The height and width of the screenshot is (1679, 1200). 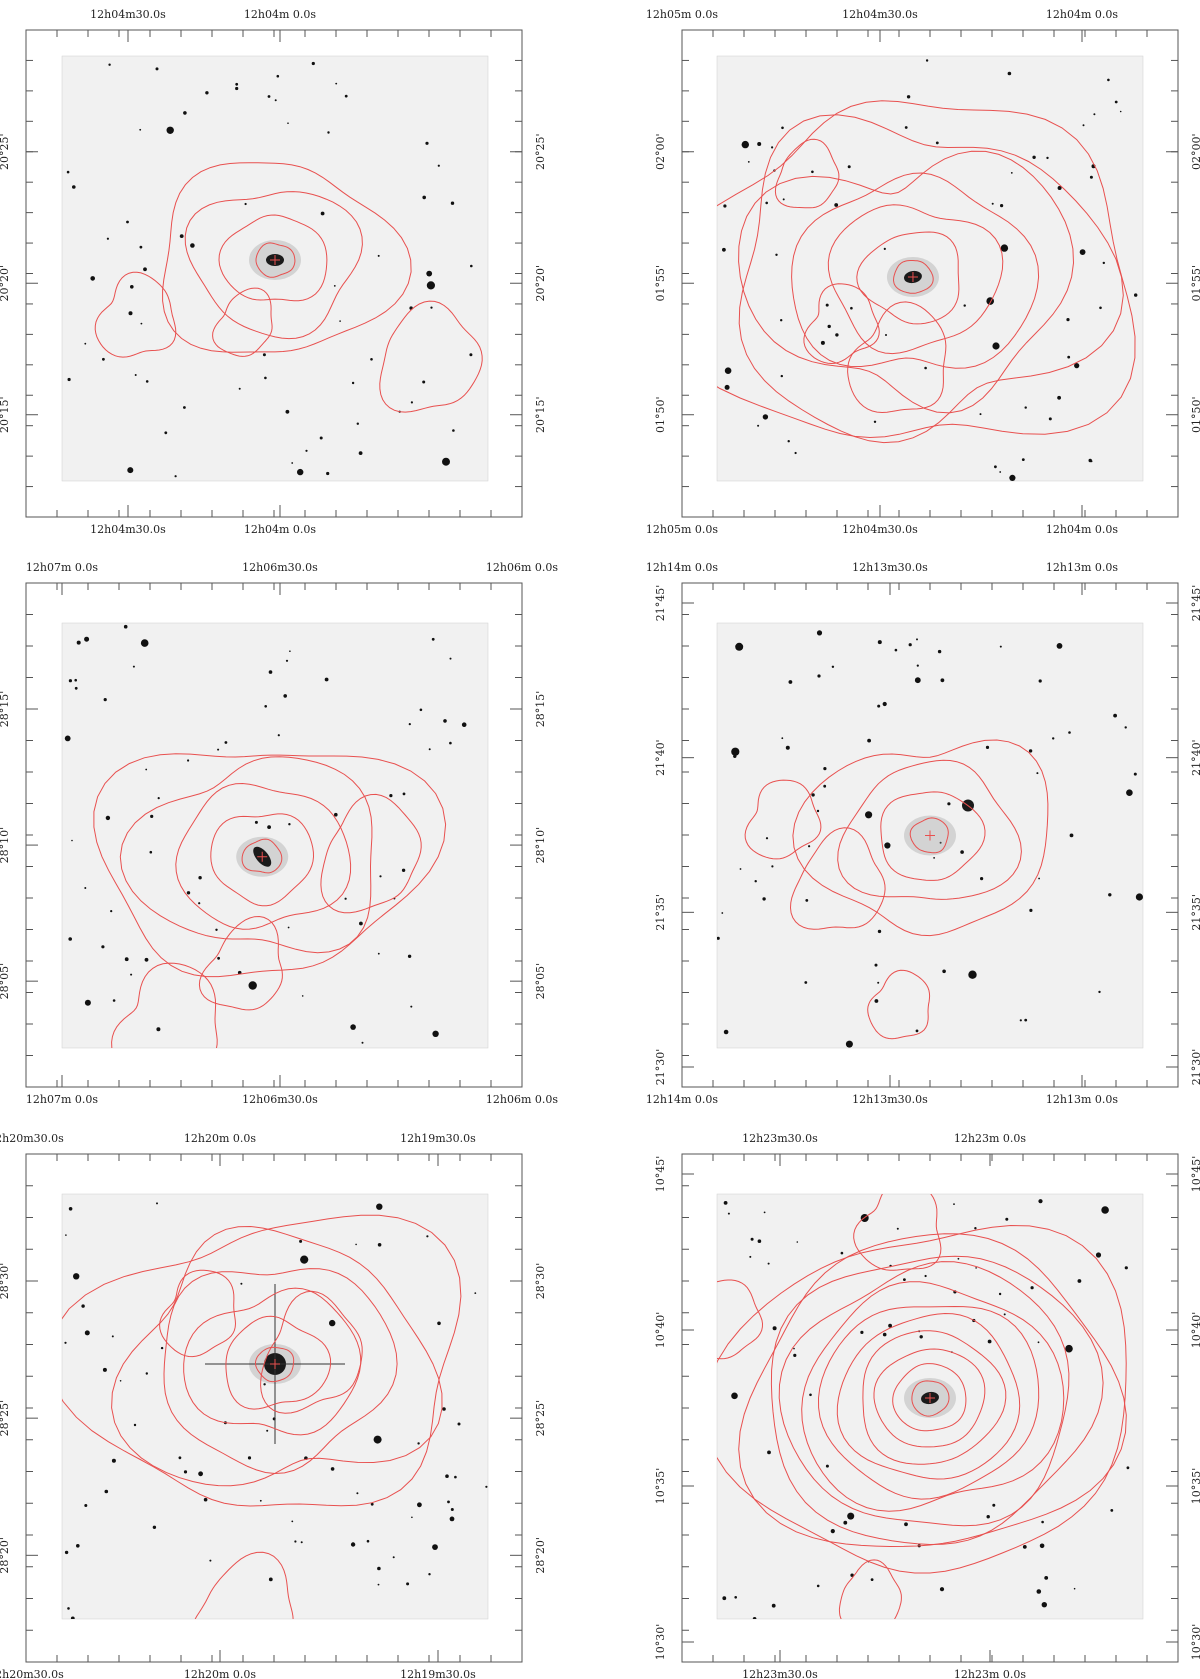 I want to click on dec-tick-label-left: 21°45', so click(x=660, y=603).